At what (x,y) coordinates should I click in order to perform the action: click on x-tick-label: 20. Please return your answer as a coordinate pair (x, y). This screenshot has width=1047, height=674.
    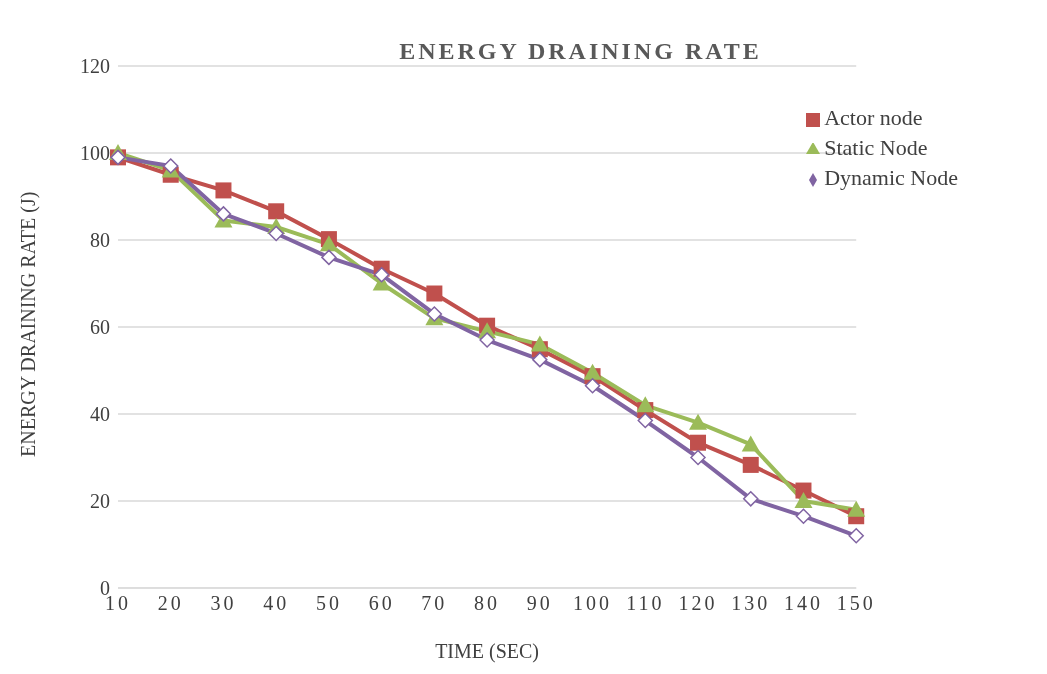
    Looking at the image, I should click on (170, 603).